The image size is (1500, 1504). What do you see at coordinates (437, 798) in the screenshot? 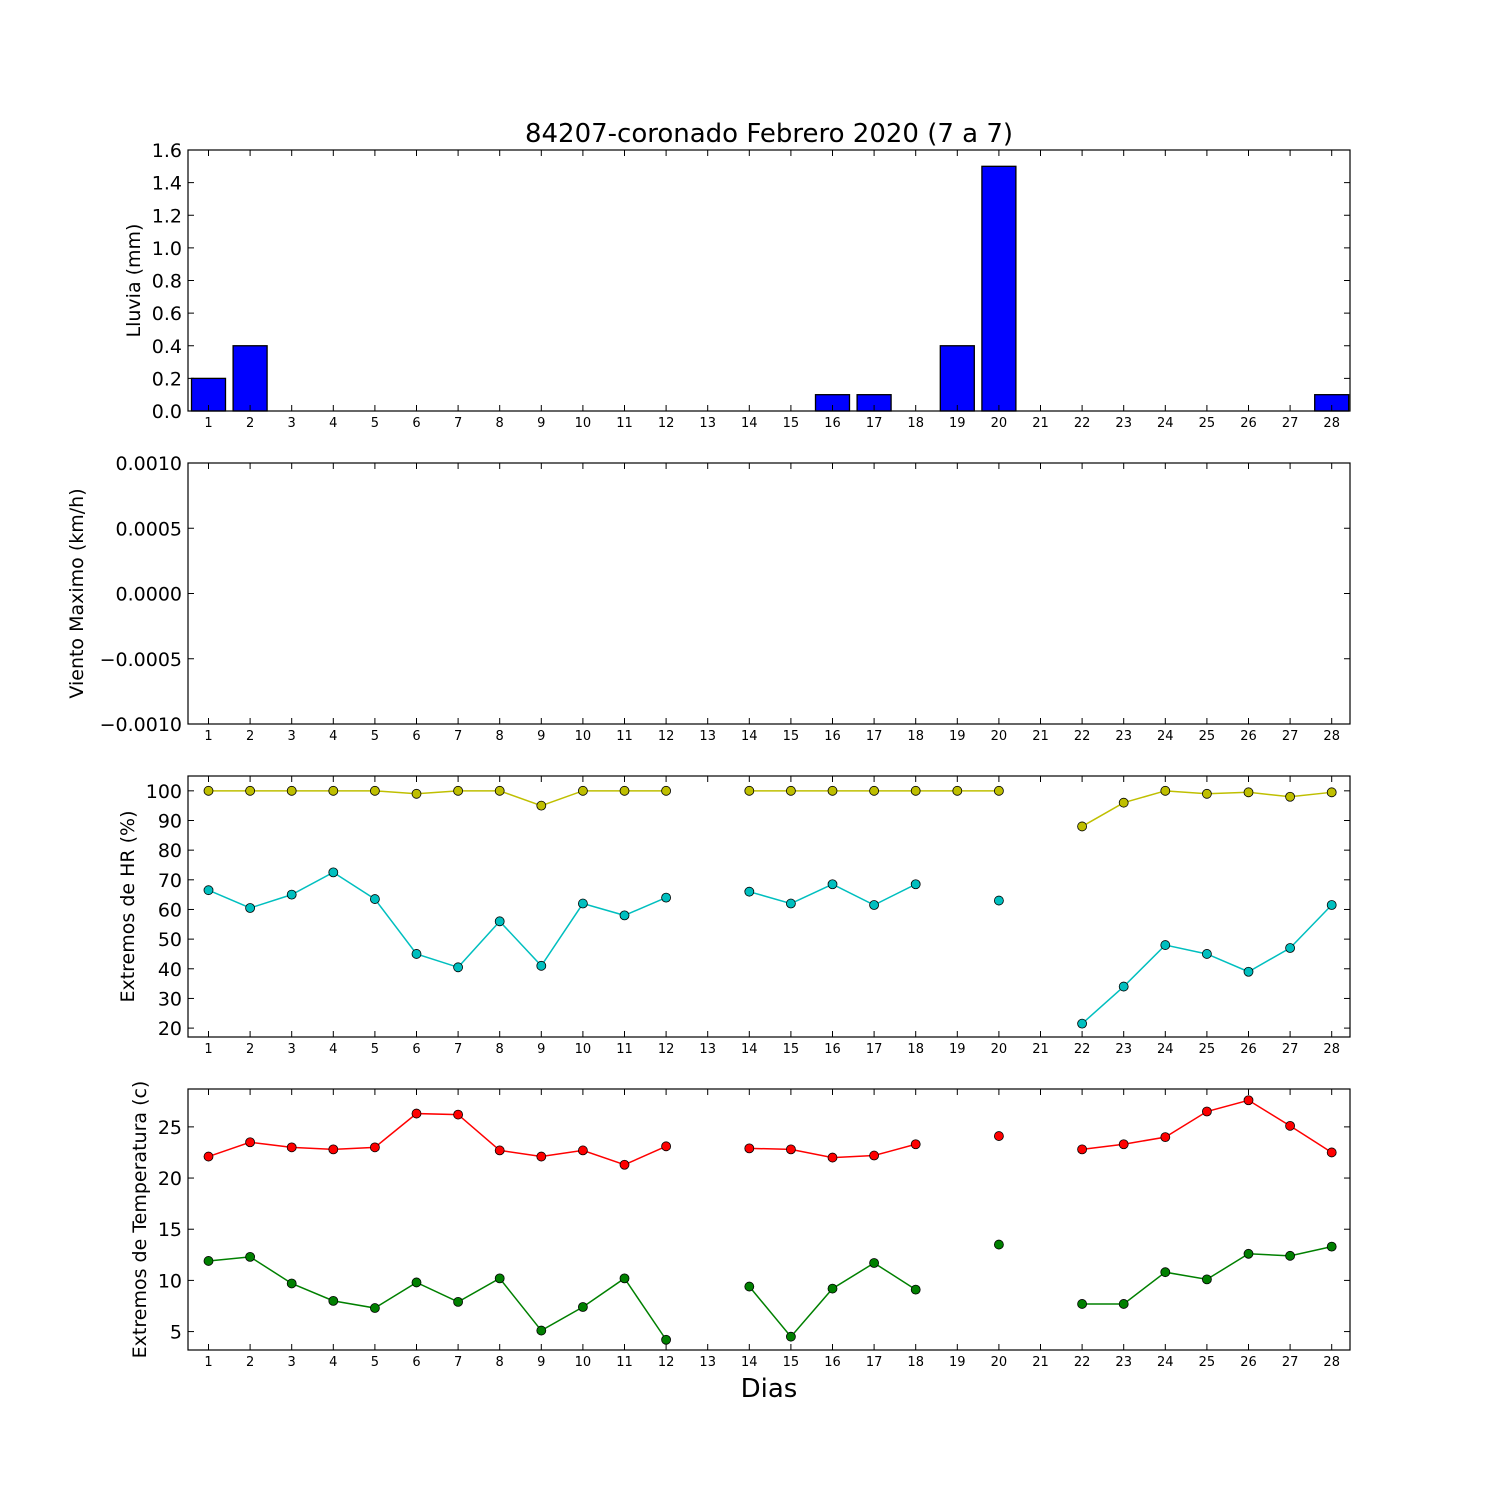
I see `series-line` at bounding box center [437, 798].